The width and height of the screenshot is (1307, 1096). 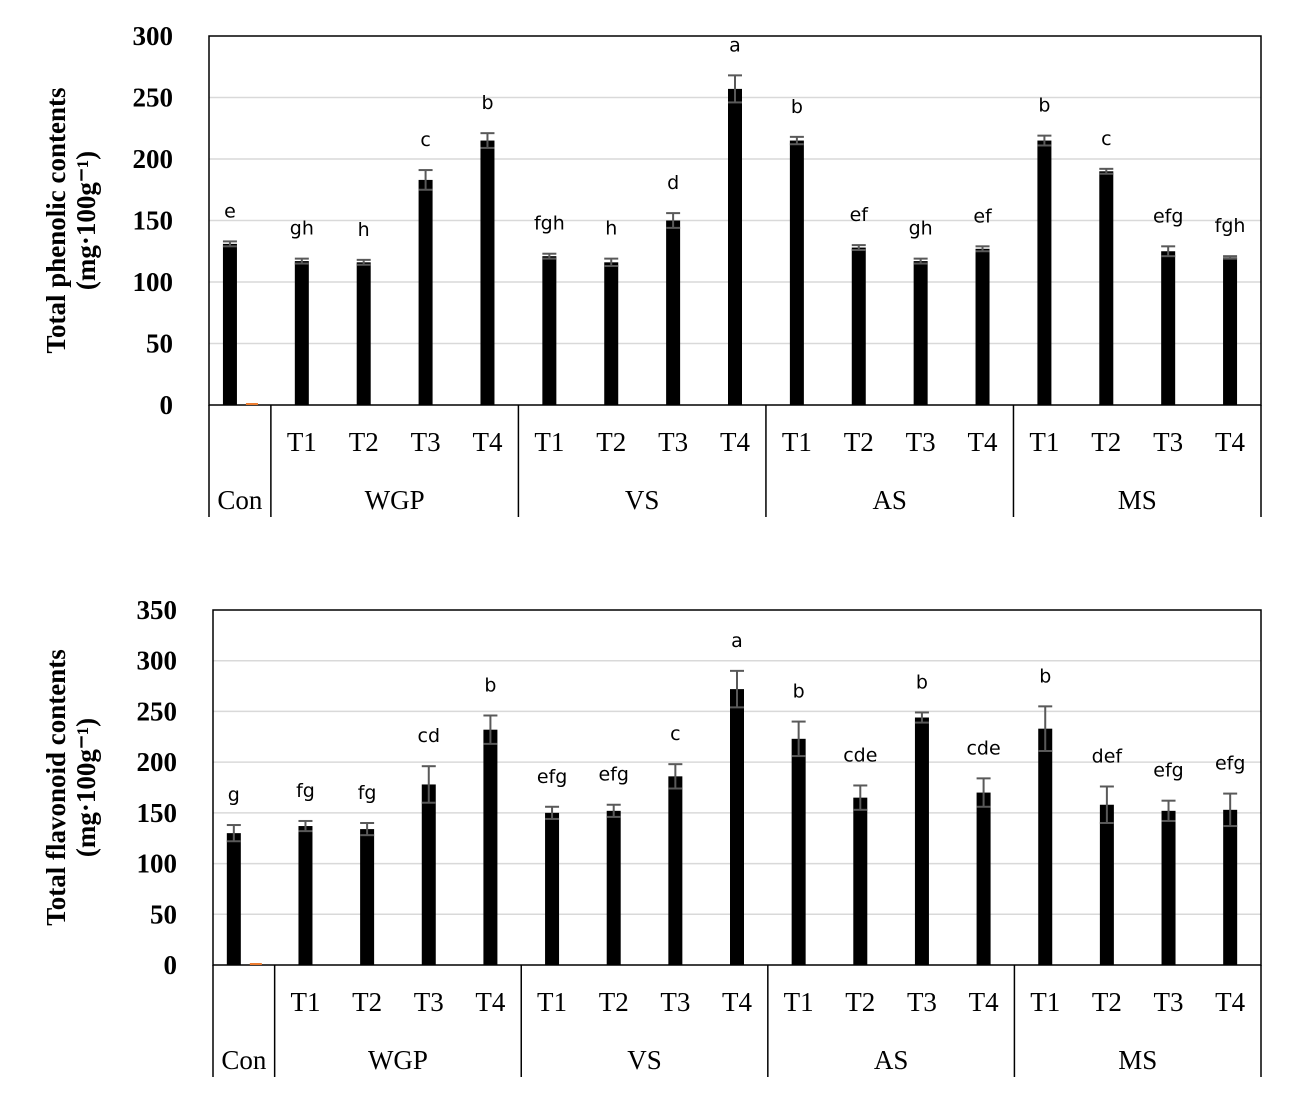 I want to click on significance-letter: h, so click(x=364, y=230).